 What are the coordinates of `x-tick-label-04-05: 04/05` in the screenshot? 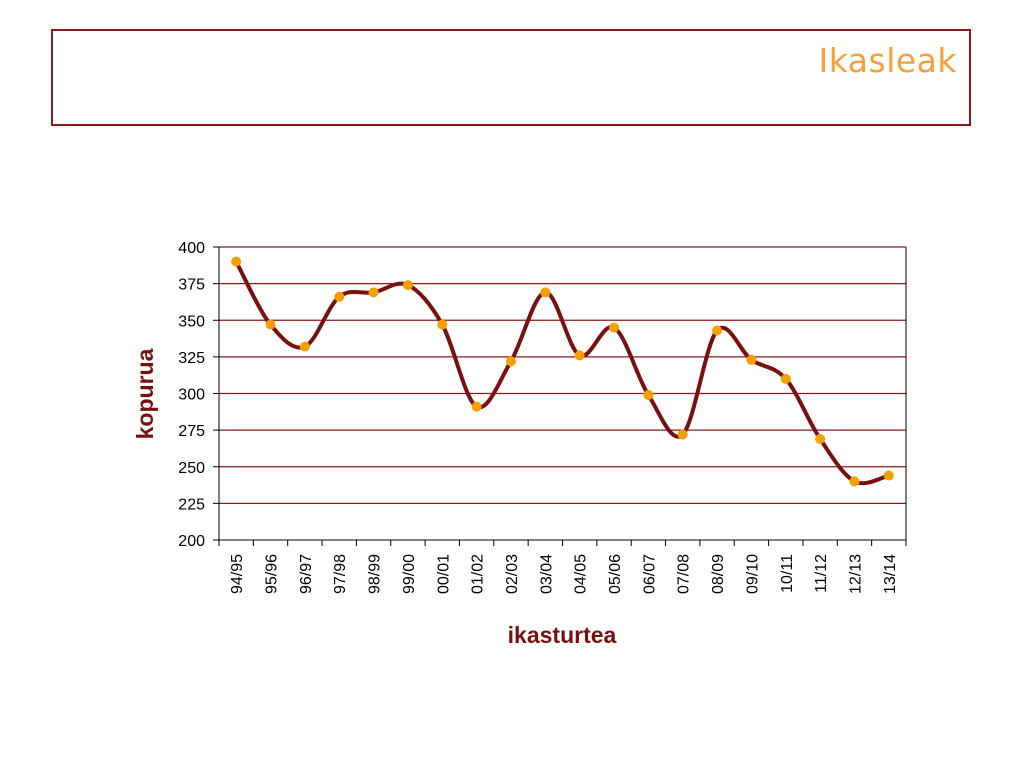 It's located at (581, 574).